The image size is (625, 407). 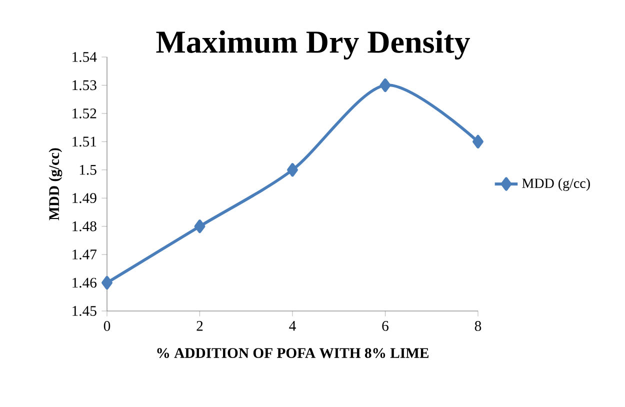 I want to click on x-tick-label: 8, so click(x=478, y=326).